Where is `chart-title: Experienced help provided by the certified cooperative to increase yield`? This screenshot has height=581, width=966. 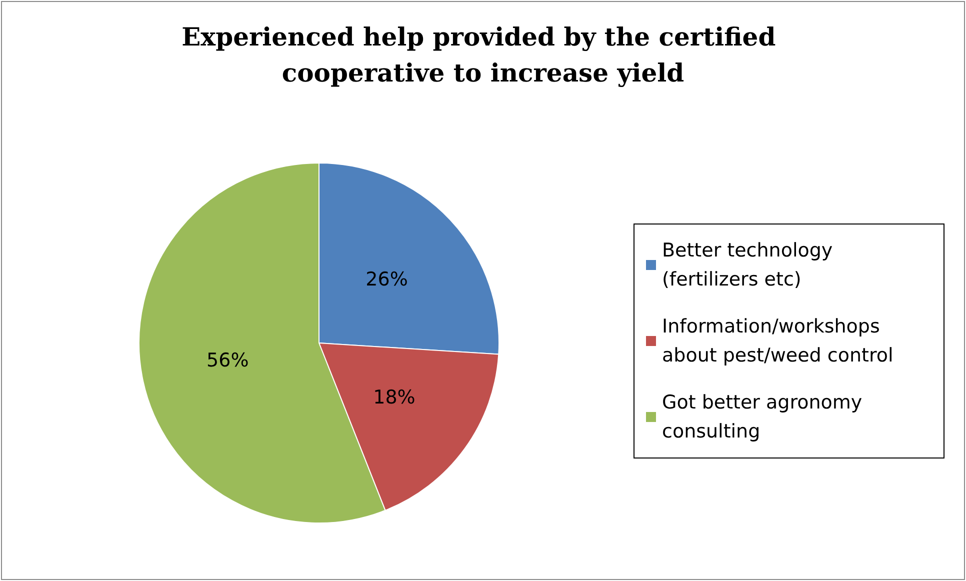
chart-title: Experienced help provided by the certified cooperative to increase yield is located at coordinates (483, 55).